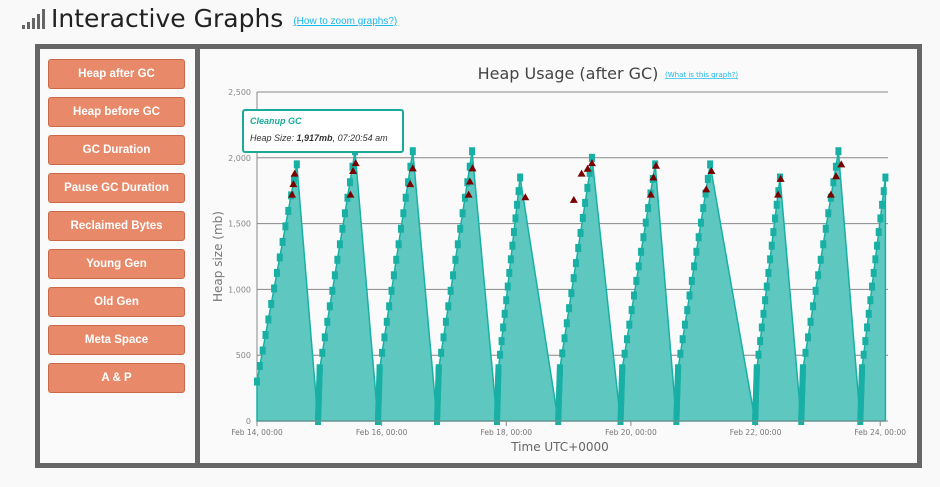 Image resolution: width=940 pixels, height=487 pixels. What do you see at coordinates (116, 188) in the screenshot?
I see `graph-button-pause-gc-duration: Pause GC Duration` at bounding box center [116, 188].